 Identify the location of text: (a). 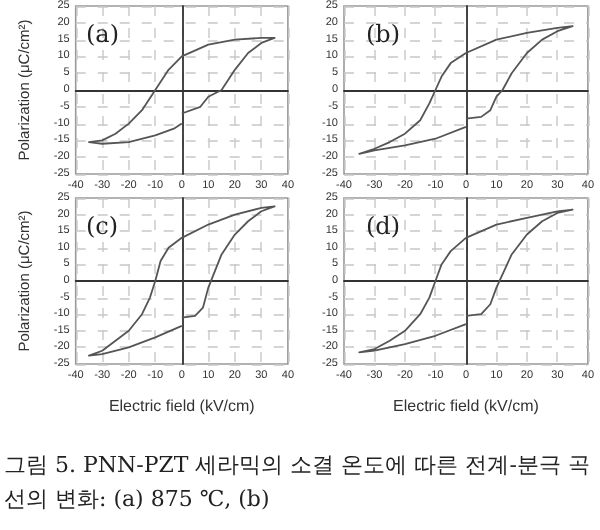
(103, 34).